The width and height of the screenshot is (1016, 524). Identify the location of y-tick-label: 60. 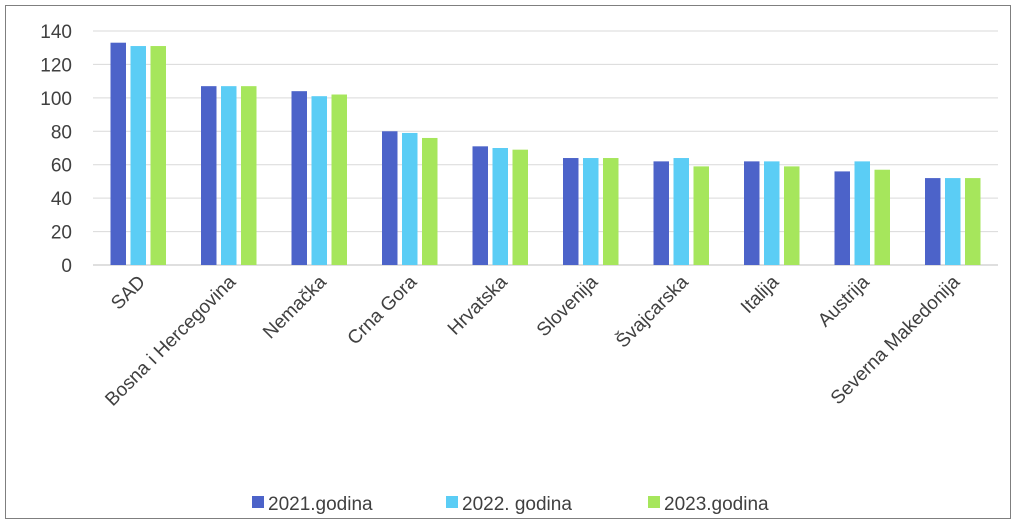
(61, 166).